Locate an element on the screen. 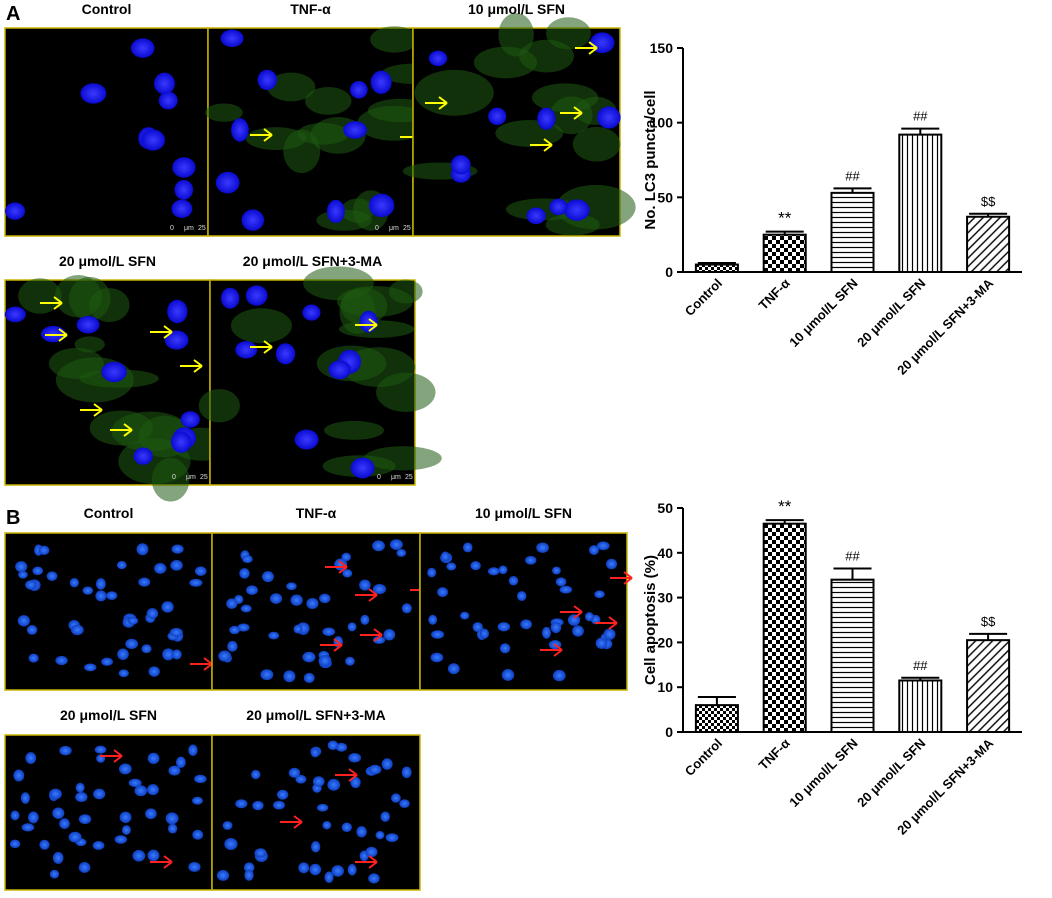  significance-label: ## is located at coordinates (920, 116).